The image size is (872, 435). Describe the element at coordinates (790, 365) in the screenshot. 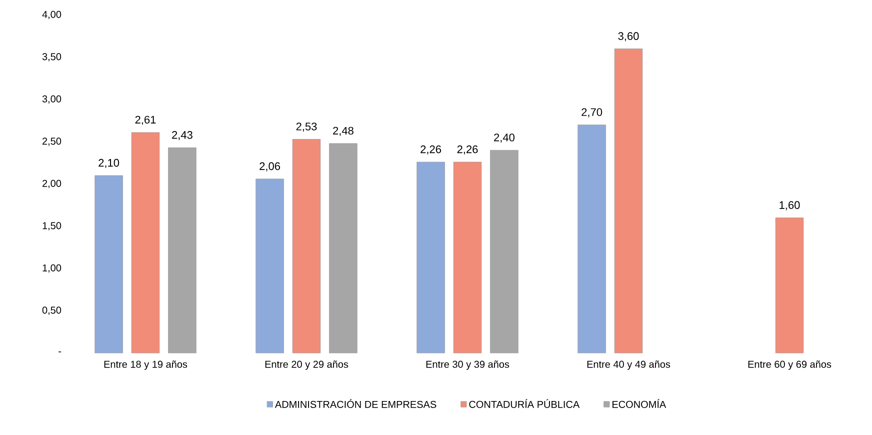

I see `x-tick-label: Entre 60 y 69 años` at that location.